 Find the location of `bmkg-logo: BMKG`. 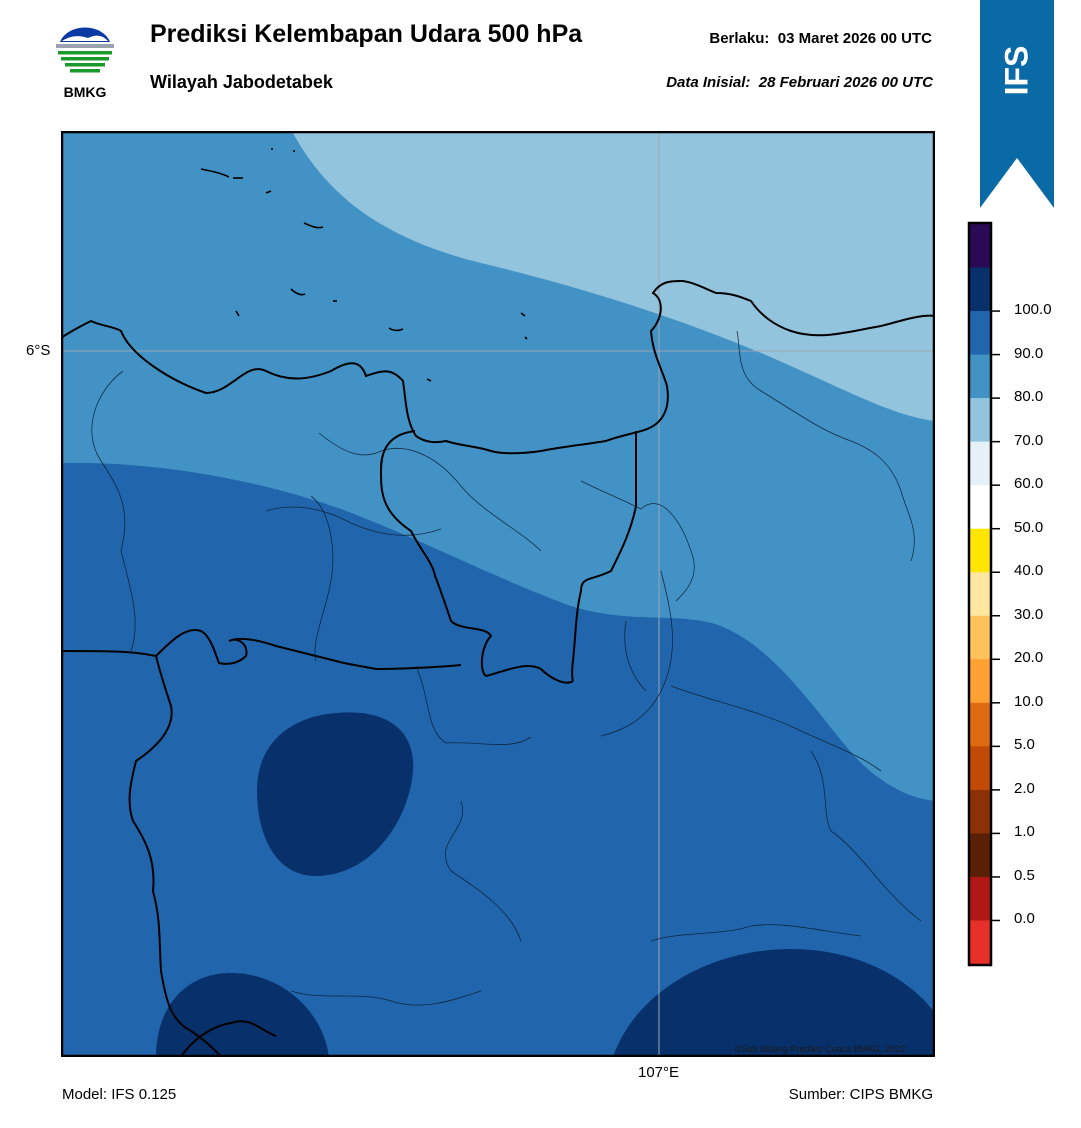

bmkg-logo: BMKG is located at coordinates (85, 61).